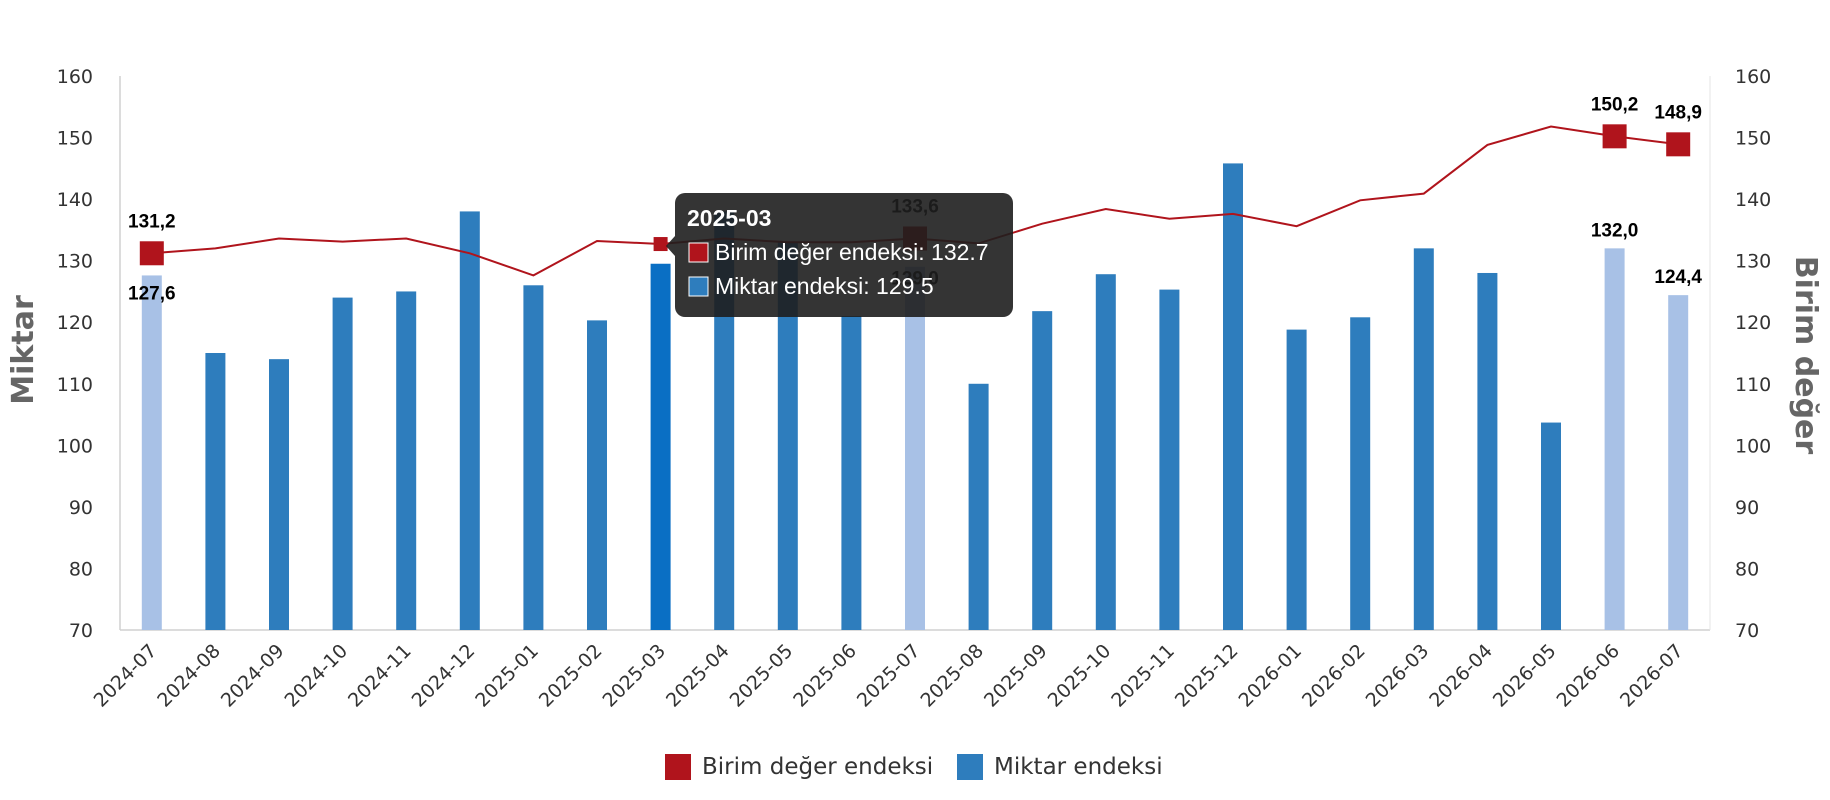 This screenshot has width=1830, height=800. What do you see at coordinates (1615, 230) in the screenshot?
I see `bar-data-label: 132,0` at bounding box center [1615, 230].